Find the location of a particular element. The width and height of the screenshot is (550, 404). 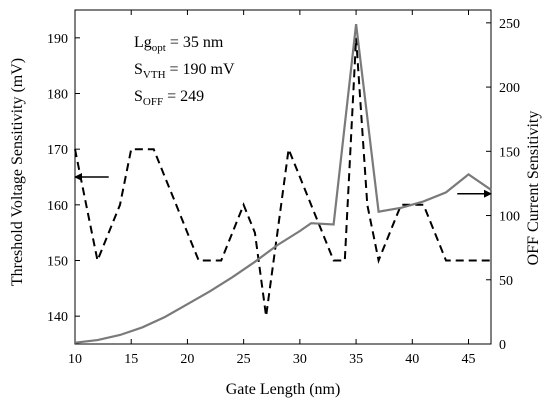

left-y-tick-label: 180 is located at coordinates (57, 95).